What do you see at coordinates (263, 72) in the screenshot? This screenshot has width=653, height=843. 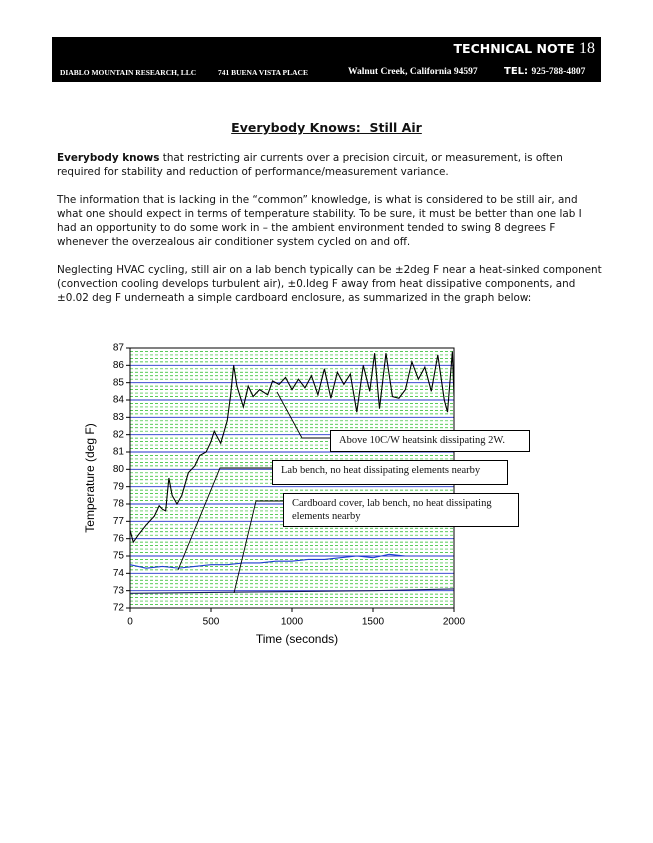 I see `address: 741 BUENA VISTA PLACE` at bounding box center [263, 72].